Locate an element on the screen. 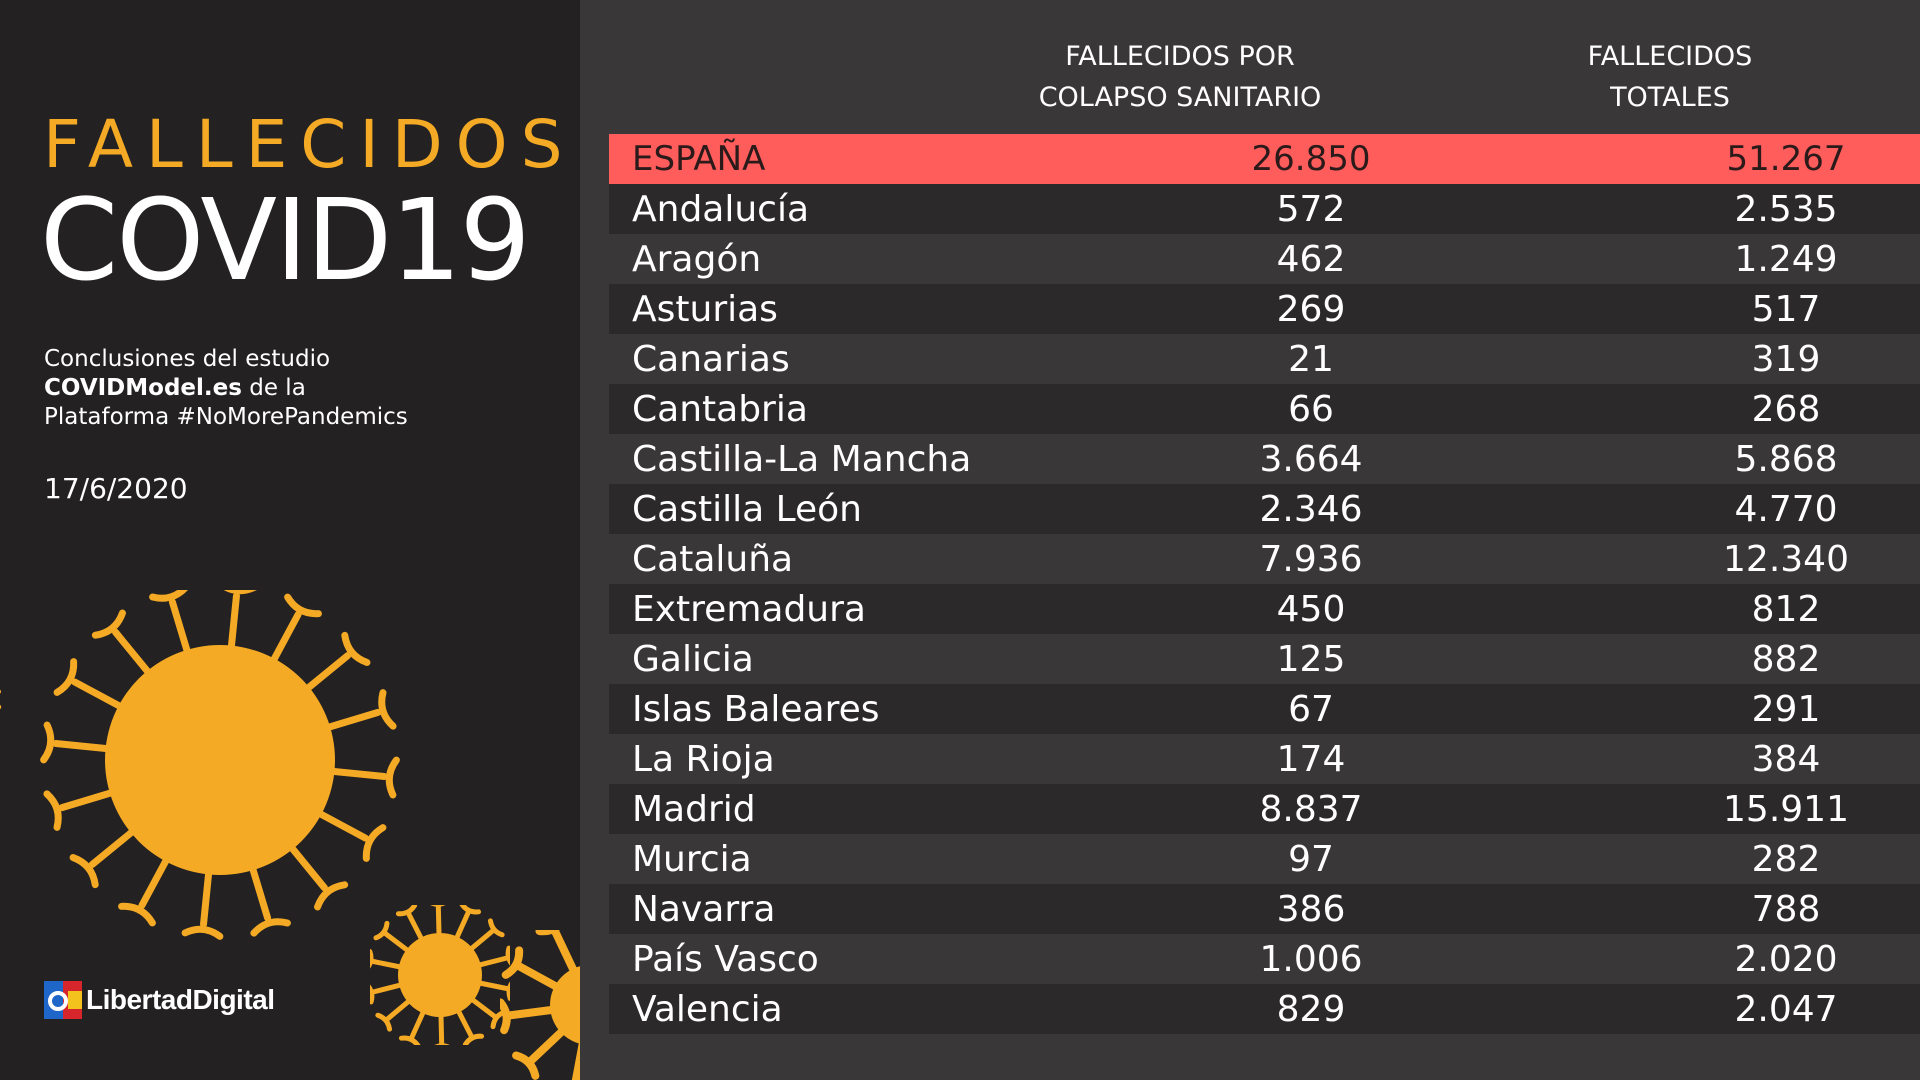 This screenshot has height=1080, width=1920. table-row: Galicia 125 882 is located at coordinates (1264, 659).